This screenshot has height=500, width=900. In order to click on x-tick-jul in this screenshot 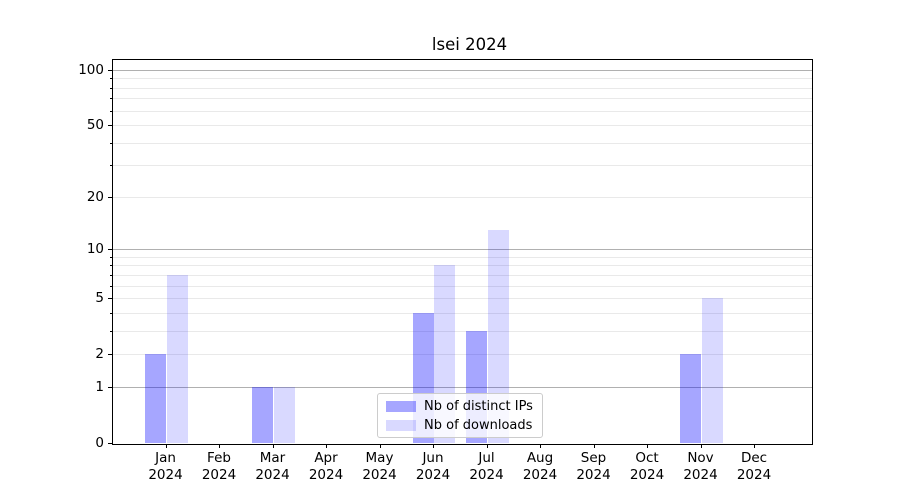, I will do `click(487, 446)`.